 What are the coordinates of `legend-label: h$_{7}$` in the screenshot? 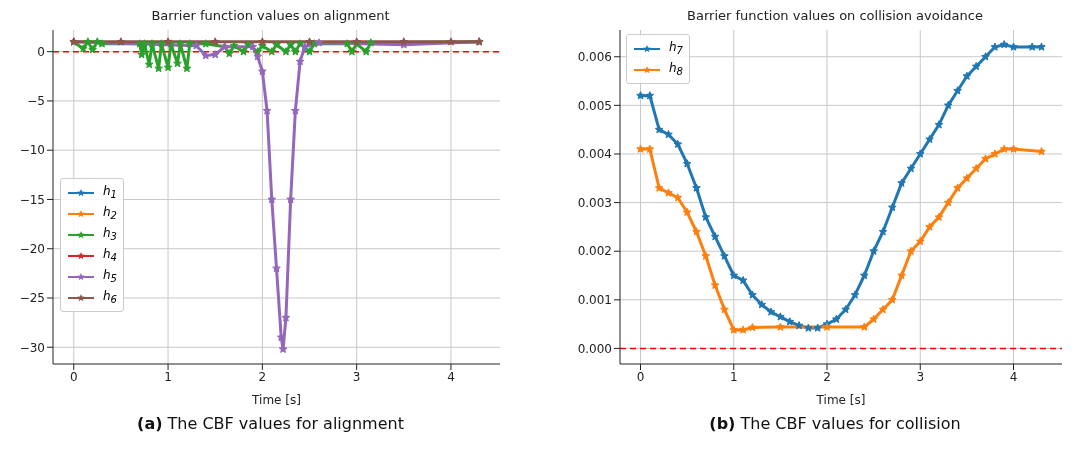 It's located at (676, 48).